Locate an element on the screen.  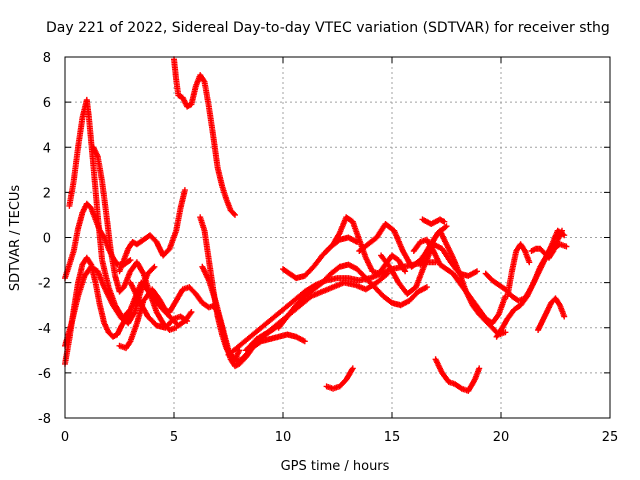
y-tick-label: 0 is located at coordinates (47, 239).